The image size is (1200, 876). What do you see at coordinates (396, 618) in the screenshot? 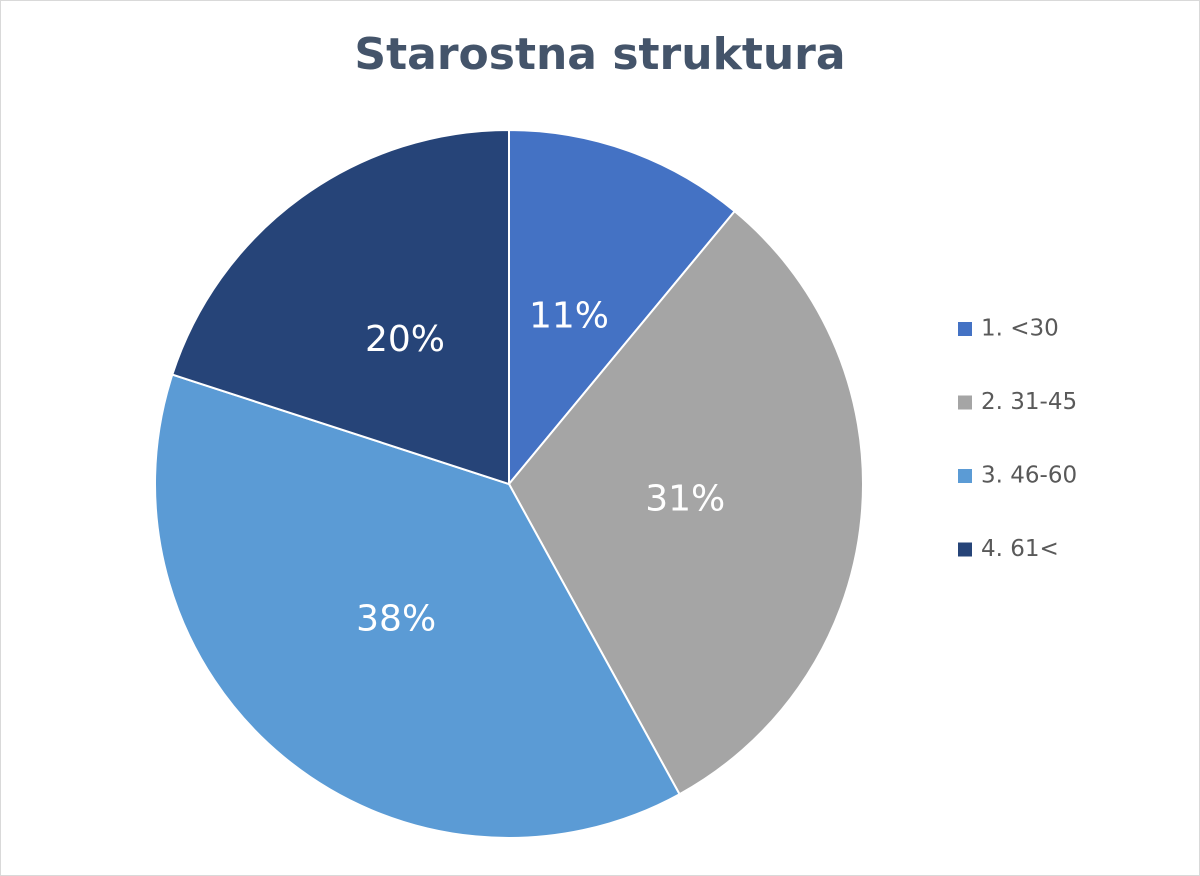
I see `data-label: 38%` at bounding box center [396, 618].